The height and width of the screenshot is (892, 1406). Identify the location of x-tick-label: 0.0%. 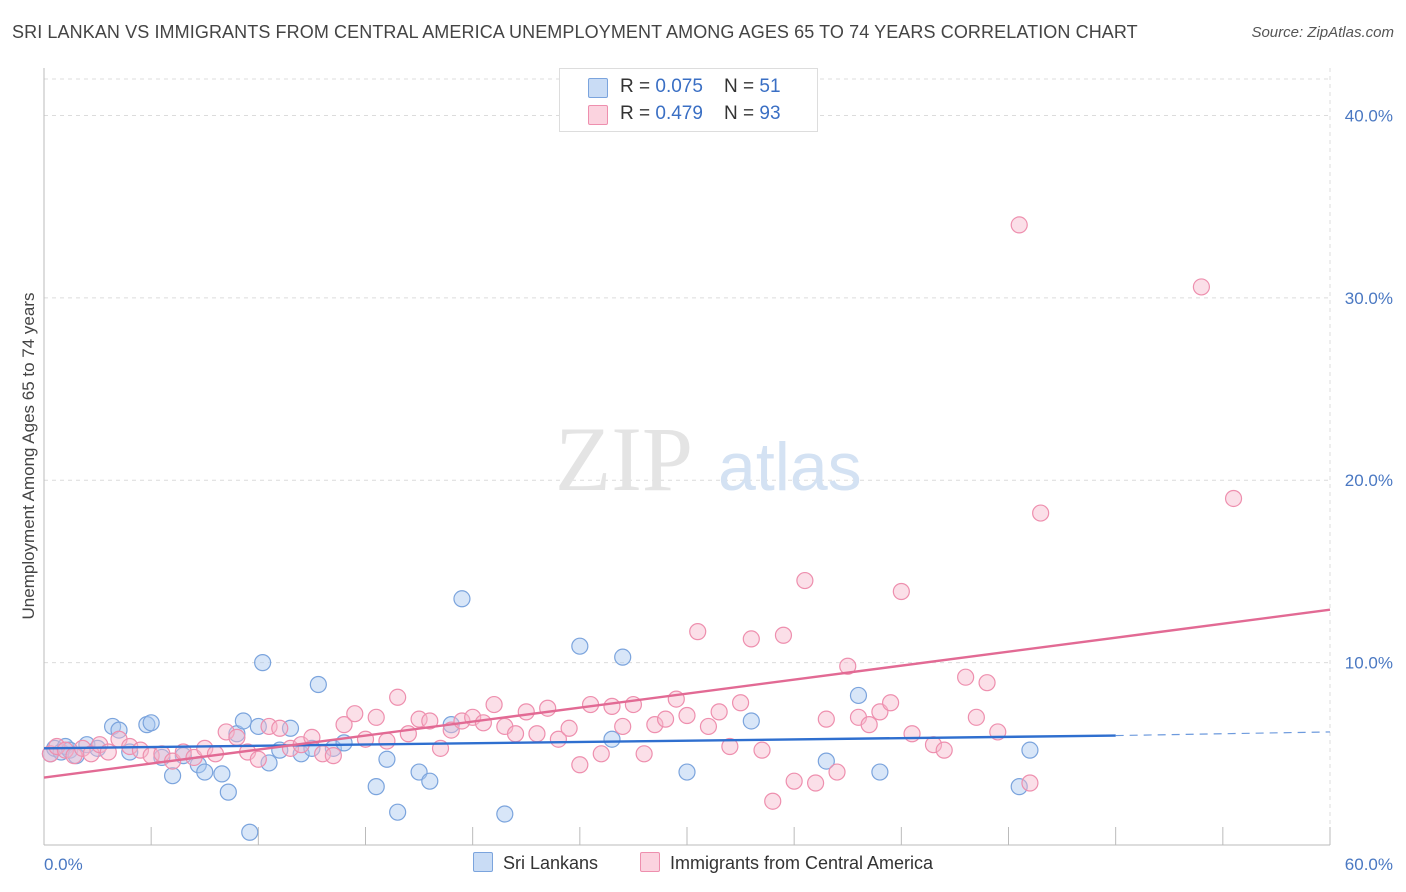
(63, 864).